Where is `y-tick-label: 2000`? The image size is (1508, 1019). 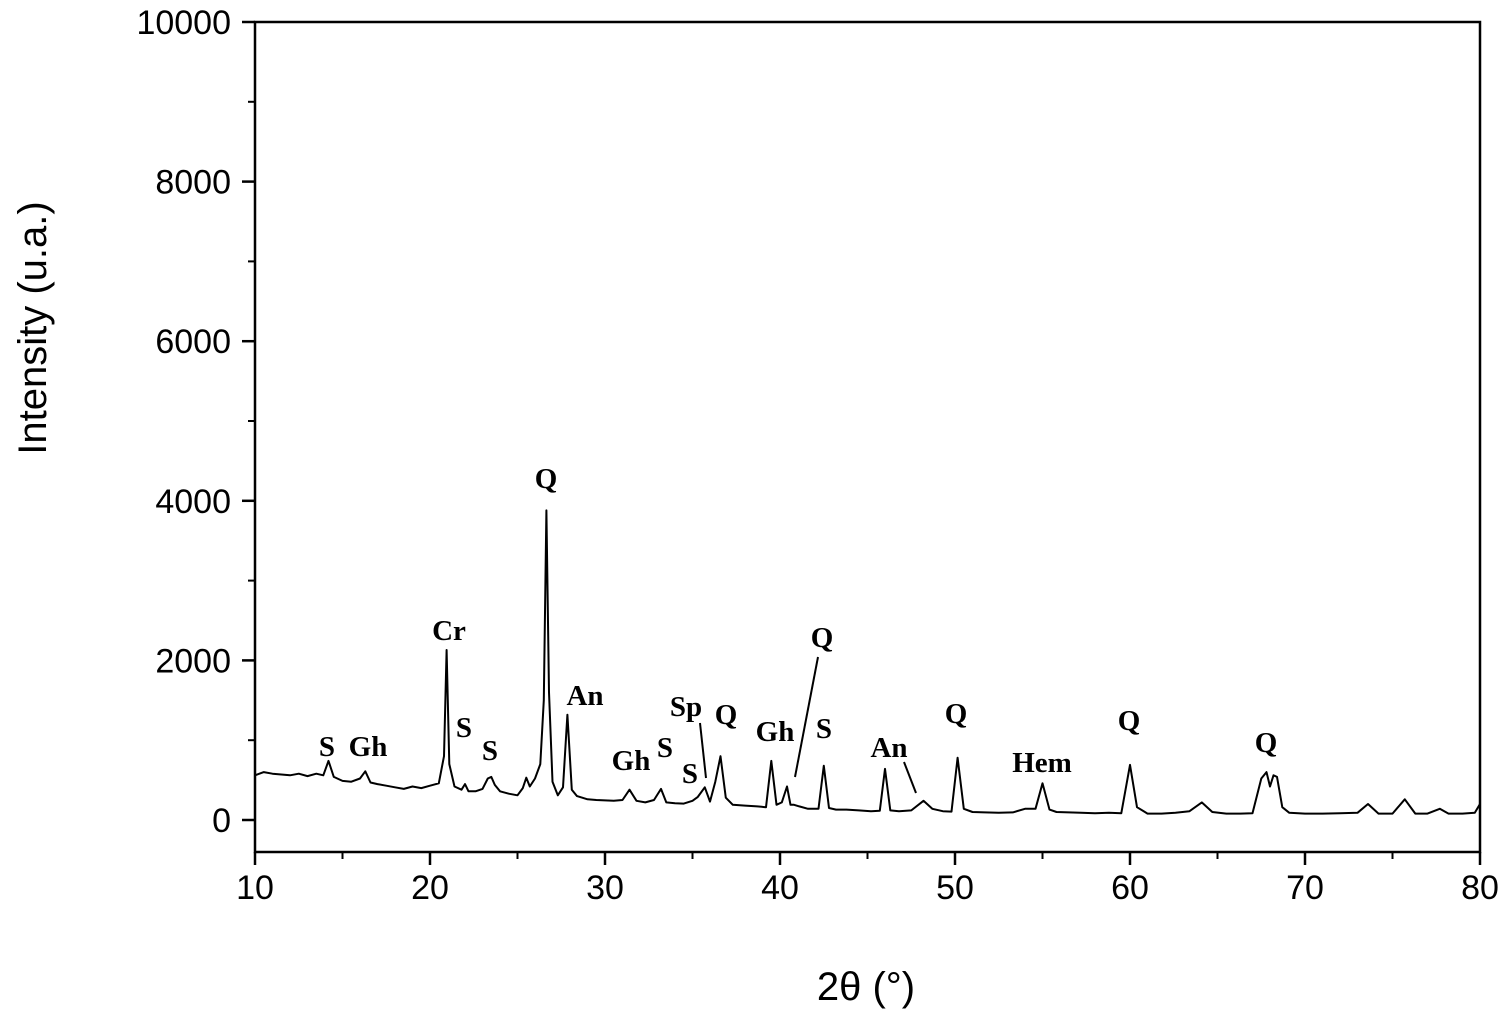
y-tick-label: 2000 is located at coordinates (193, 661).